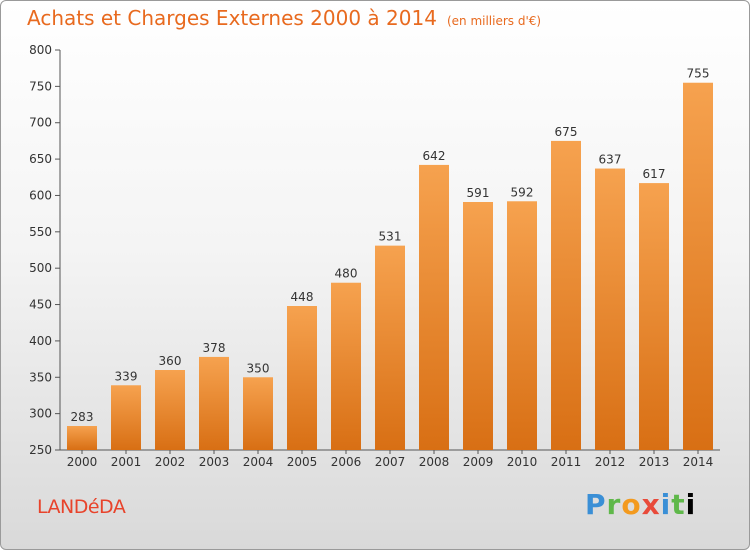 The image size is (750, 550). Describe the element at coordinates (390, 237) in the screenshot. I see `bar-value-label: 531` at that location.